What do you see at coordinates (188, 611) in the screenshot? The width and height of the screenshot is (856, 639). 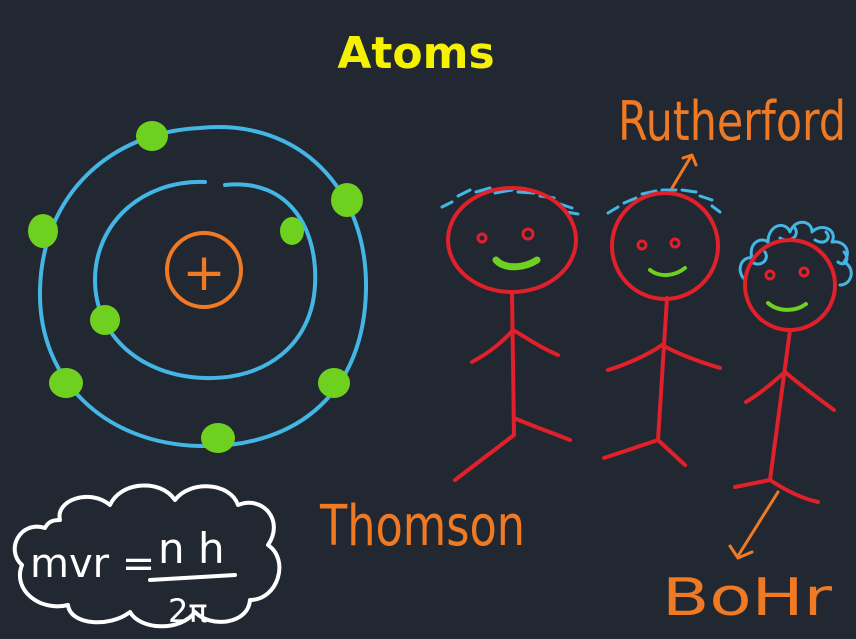 I see `formula-denominator: 2π` at bounding box center [188, 611].